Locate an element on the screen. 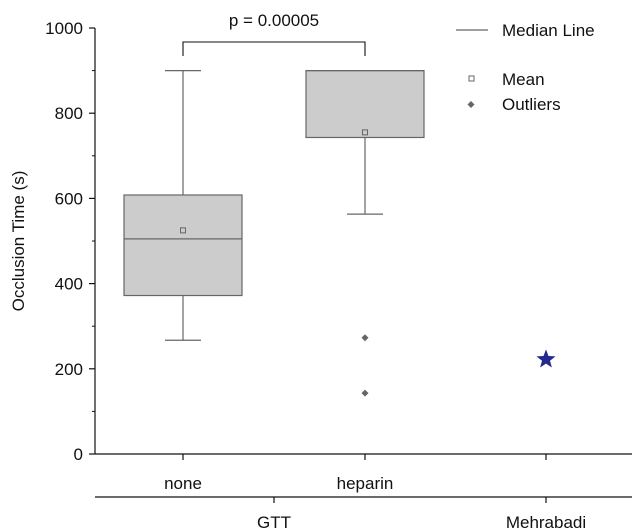 This screenshot has height=531, width=633. category-label-none: none is located at coordinates (183, 483).